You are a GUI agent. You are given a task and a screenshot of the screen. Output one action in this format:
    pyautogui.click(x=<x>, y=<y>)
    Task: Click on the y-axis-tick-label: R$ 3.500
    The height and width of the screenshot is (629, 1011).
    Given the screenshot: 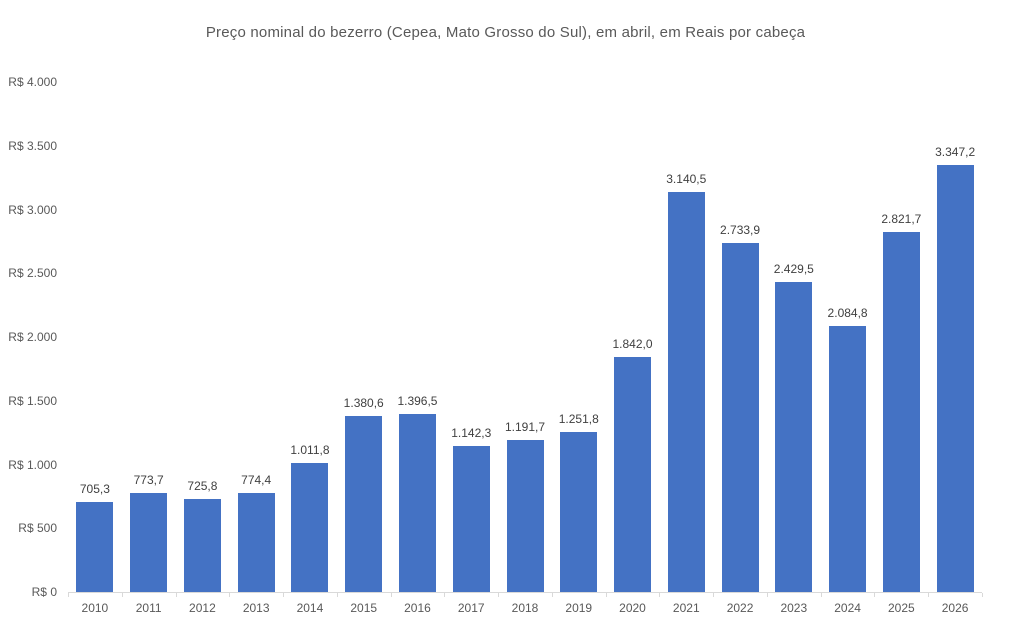 What is the action you would take?
    pyautogui.click(x=32, y=145)
    